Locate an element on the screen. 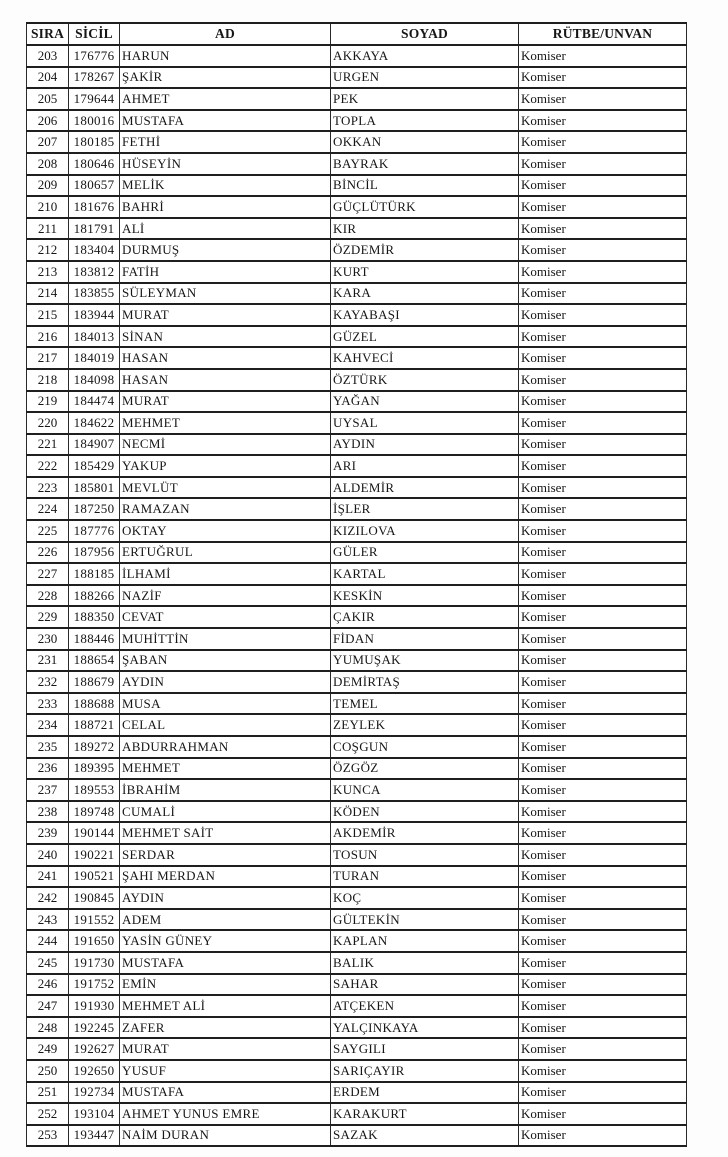  cell-soyad: KAHVECİ is located at coordinates (424, 358).